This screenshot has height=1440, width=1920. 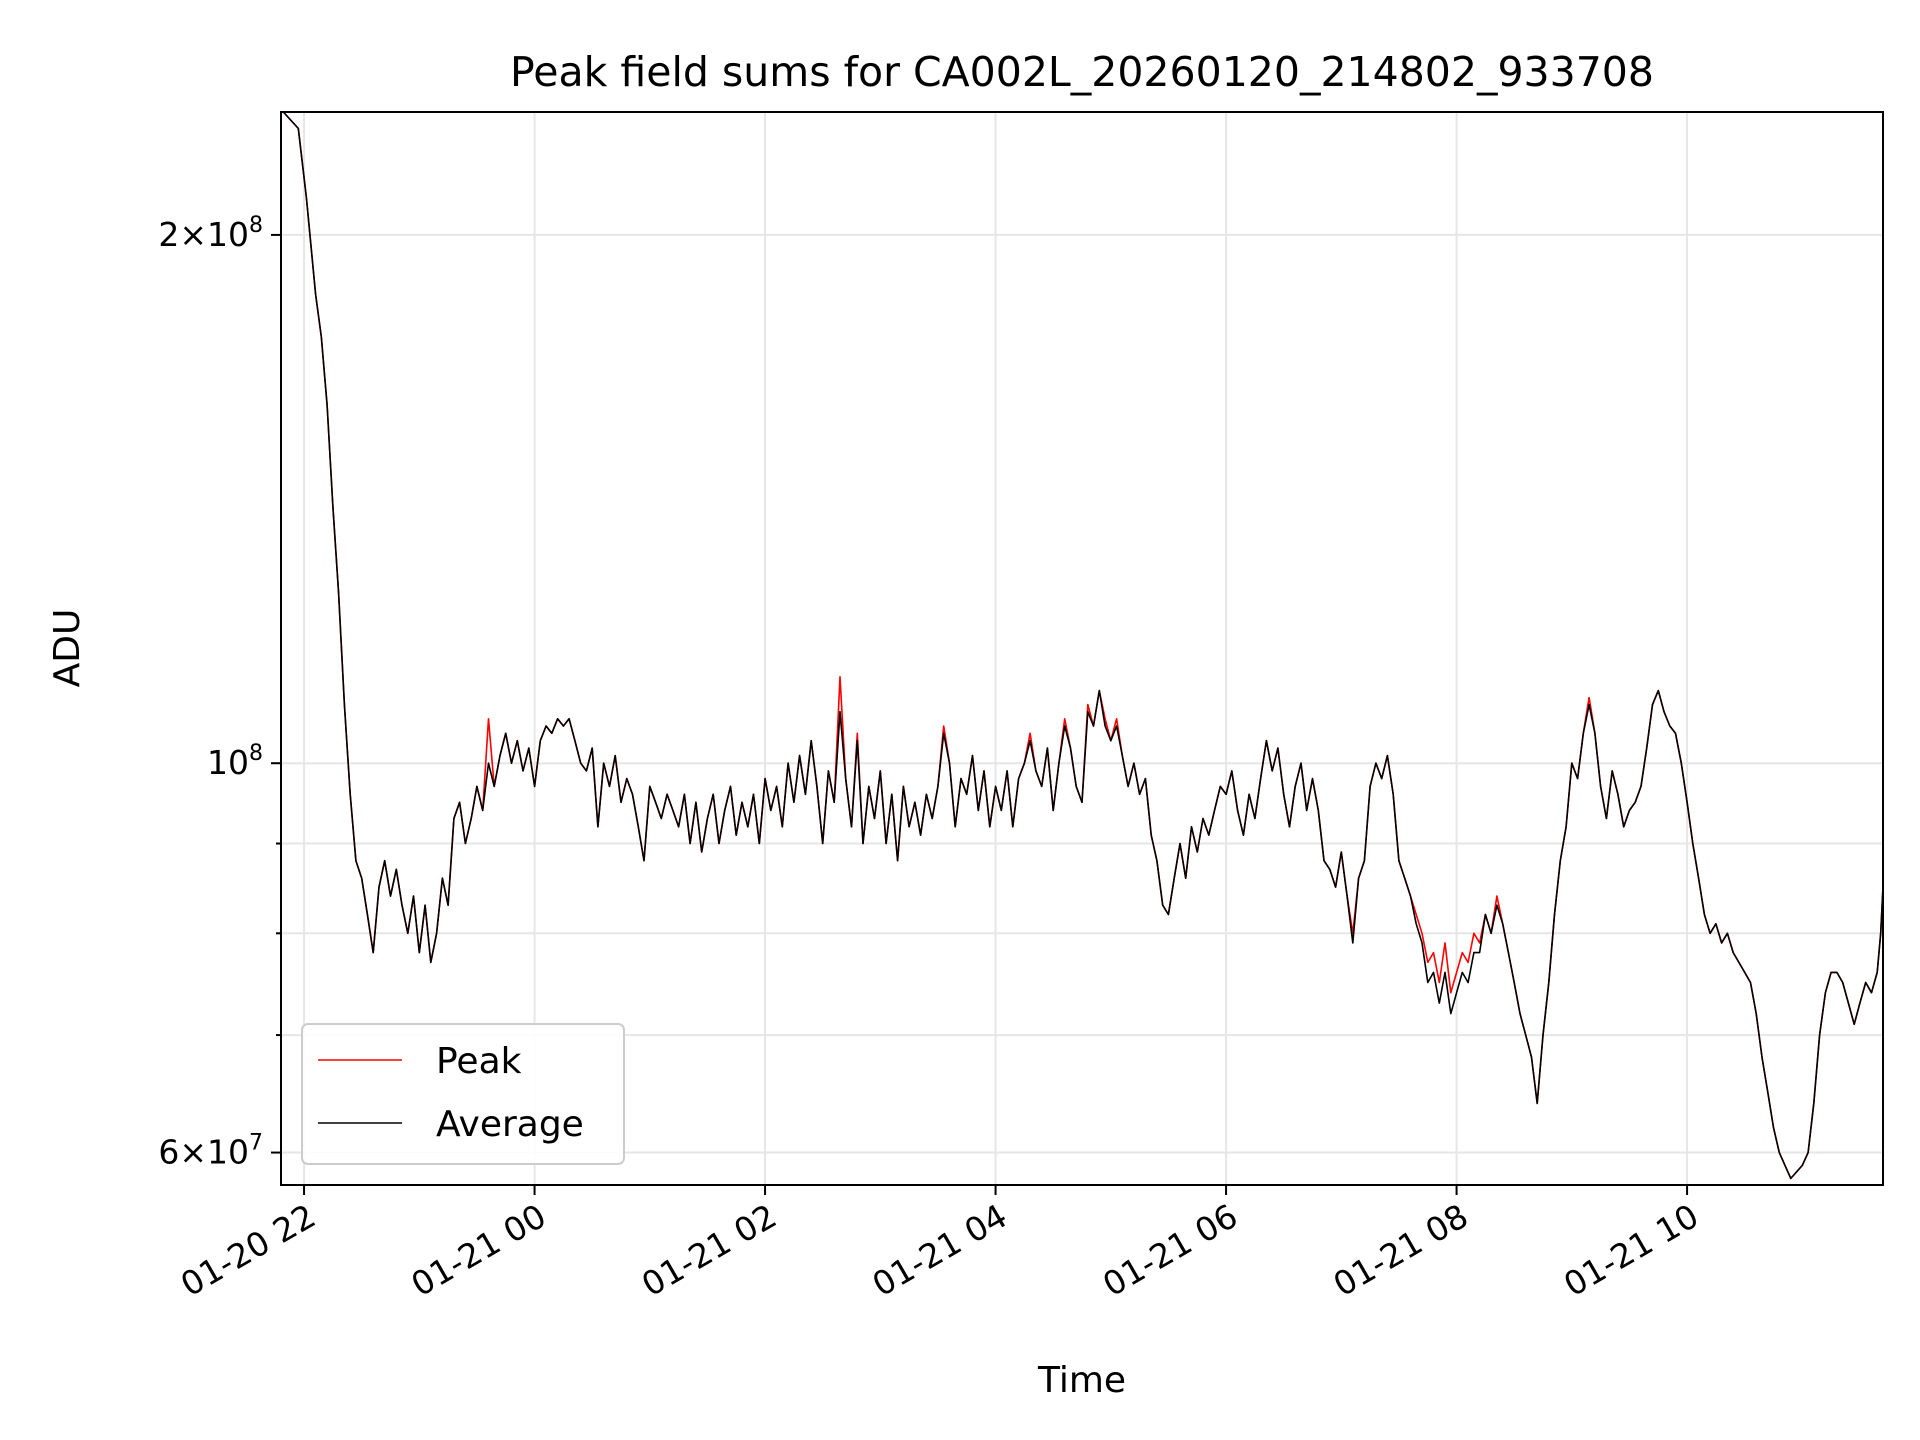 What do you see at coordinates (510, 1124) in the screenshot?
I see `legend-label-average: Average` at bounding box center [510, 1124].